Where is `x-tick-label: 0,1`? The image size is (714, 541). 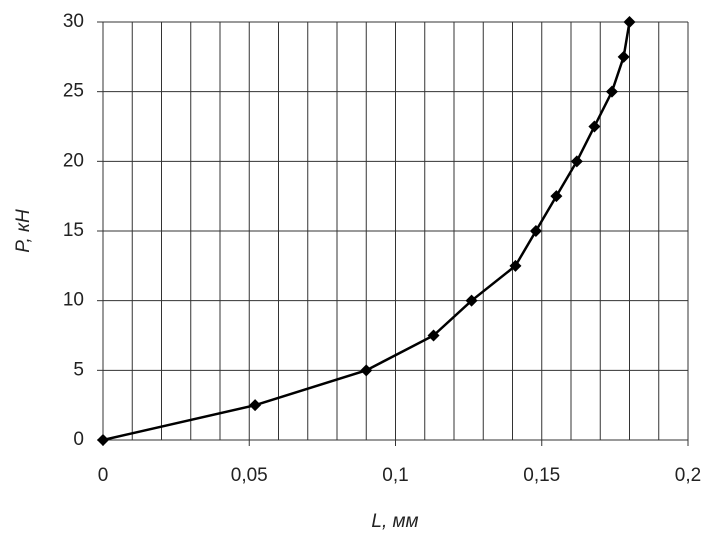 x-tick-label: 0,1 is located at coordinates (395, 475).